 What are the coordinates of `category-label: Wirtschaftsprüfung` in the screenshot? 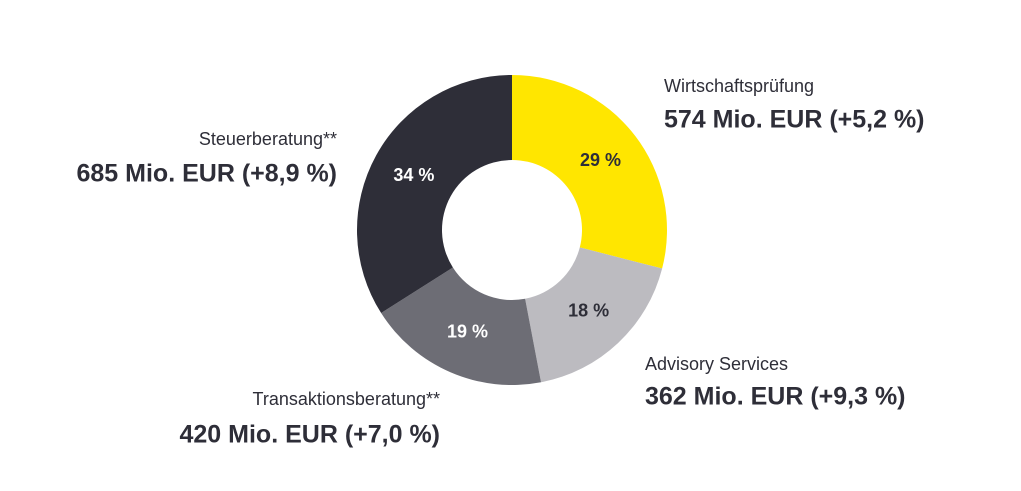 It's located at (739, 86).